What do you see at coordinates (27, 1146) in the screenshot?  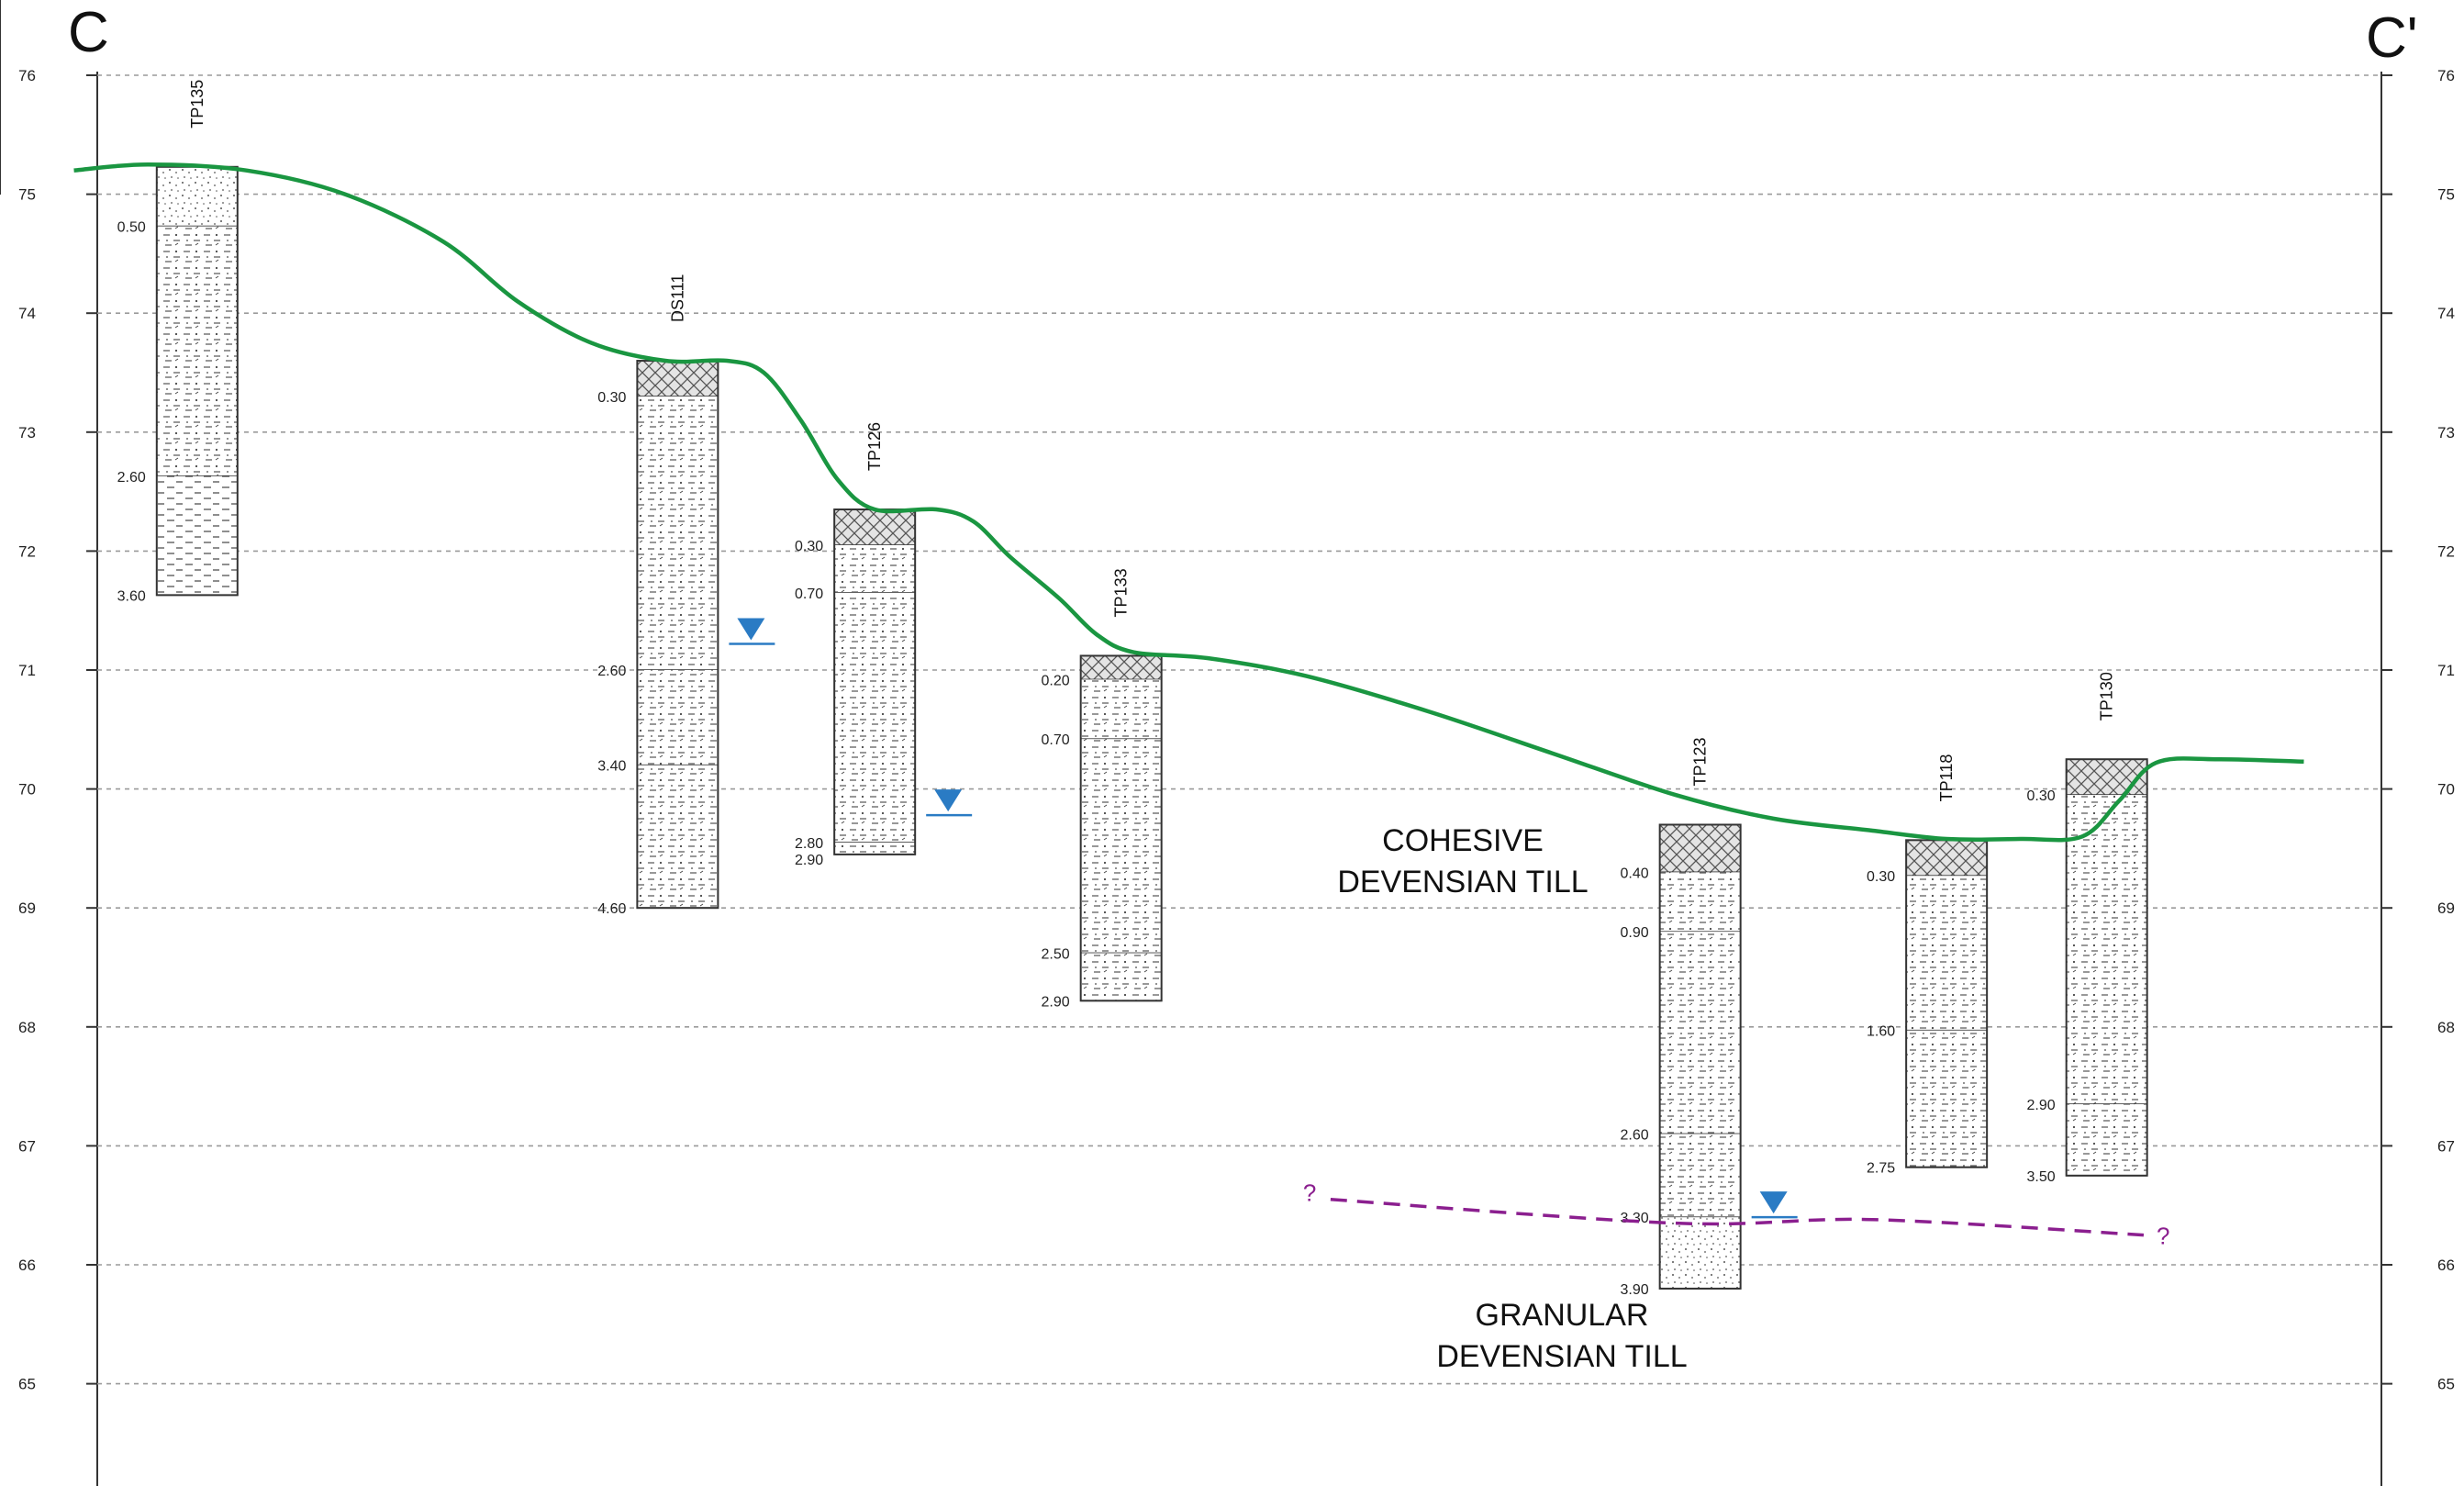 I see `tick-label-left: 67` at bounding box center [27, 1146].